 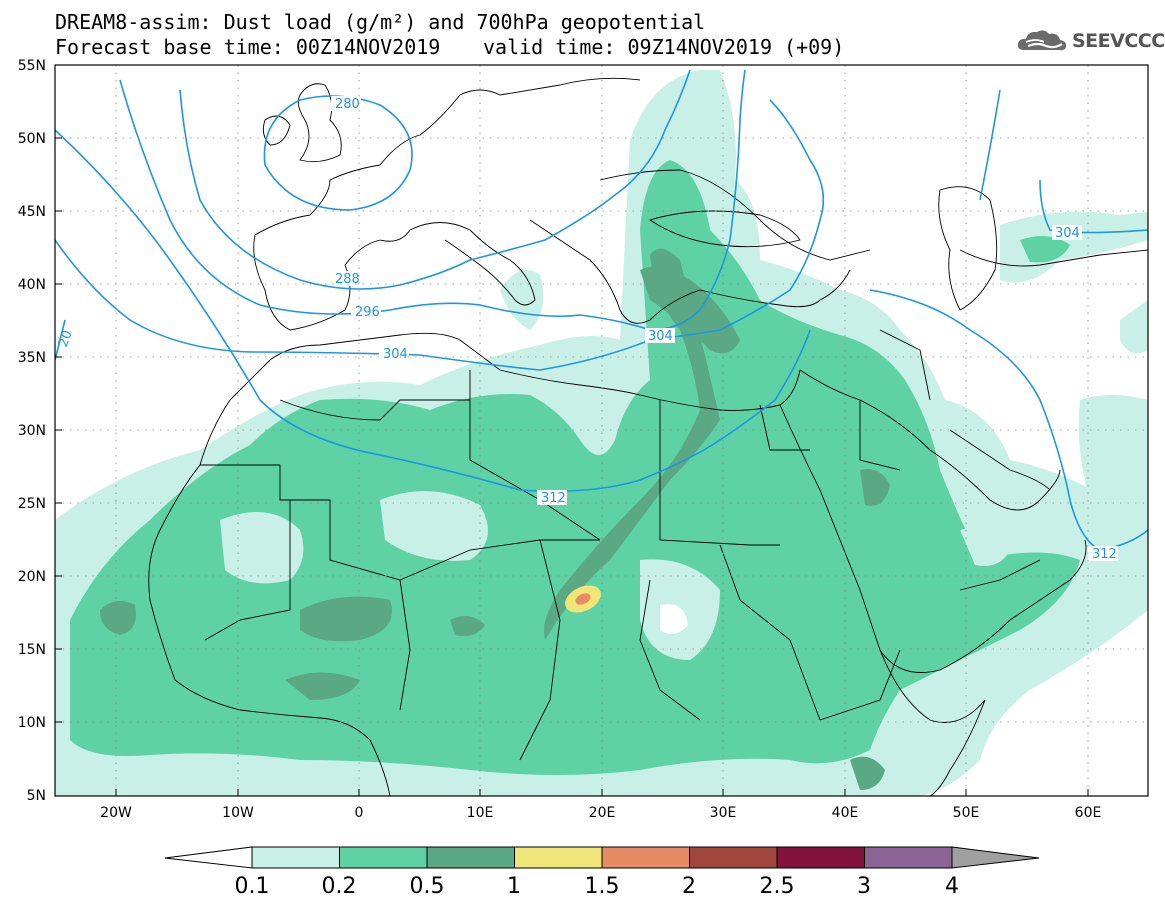 What do you see at coordinates (367, 312) in the screenshot?
I see `contour-label: 296` at bounding box center [367, 312].